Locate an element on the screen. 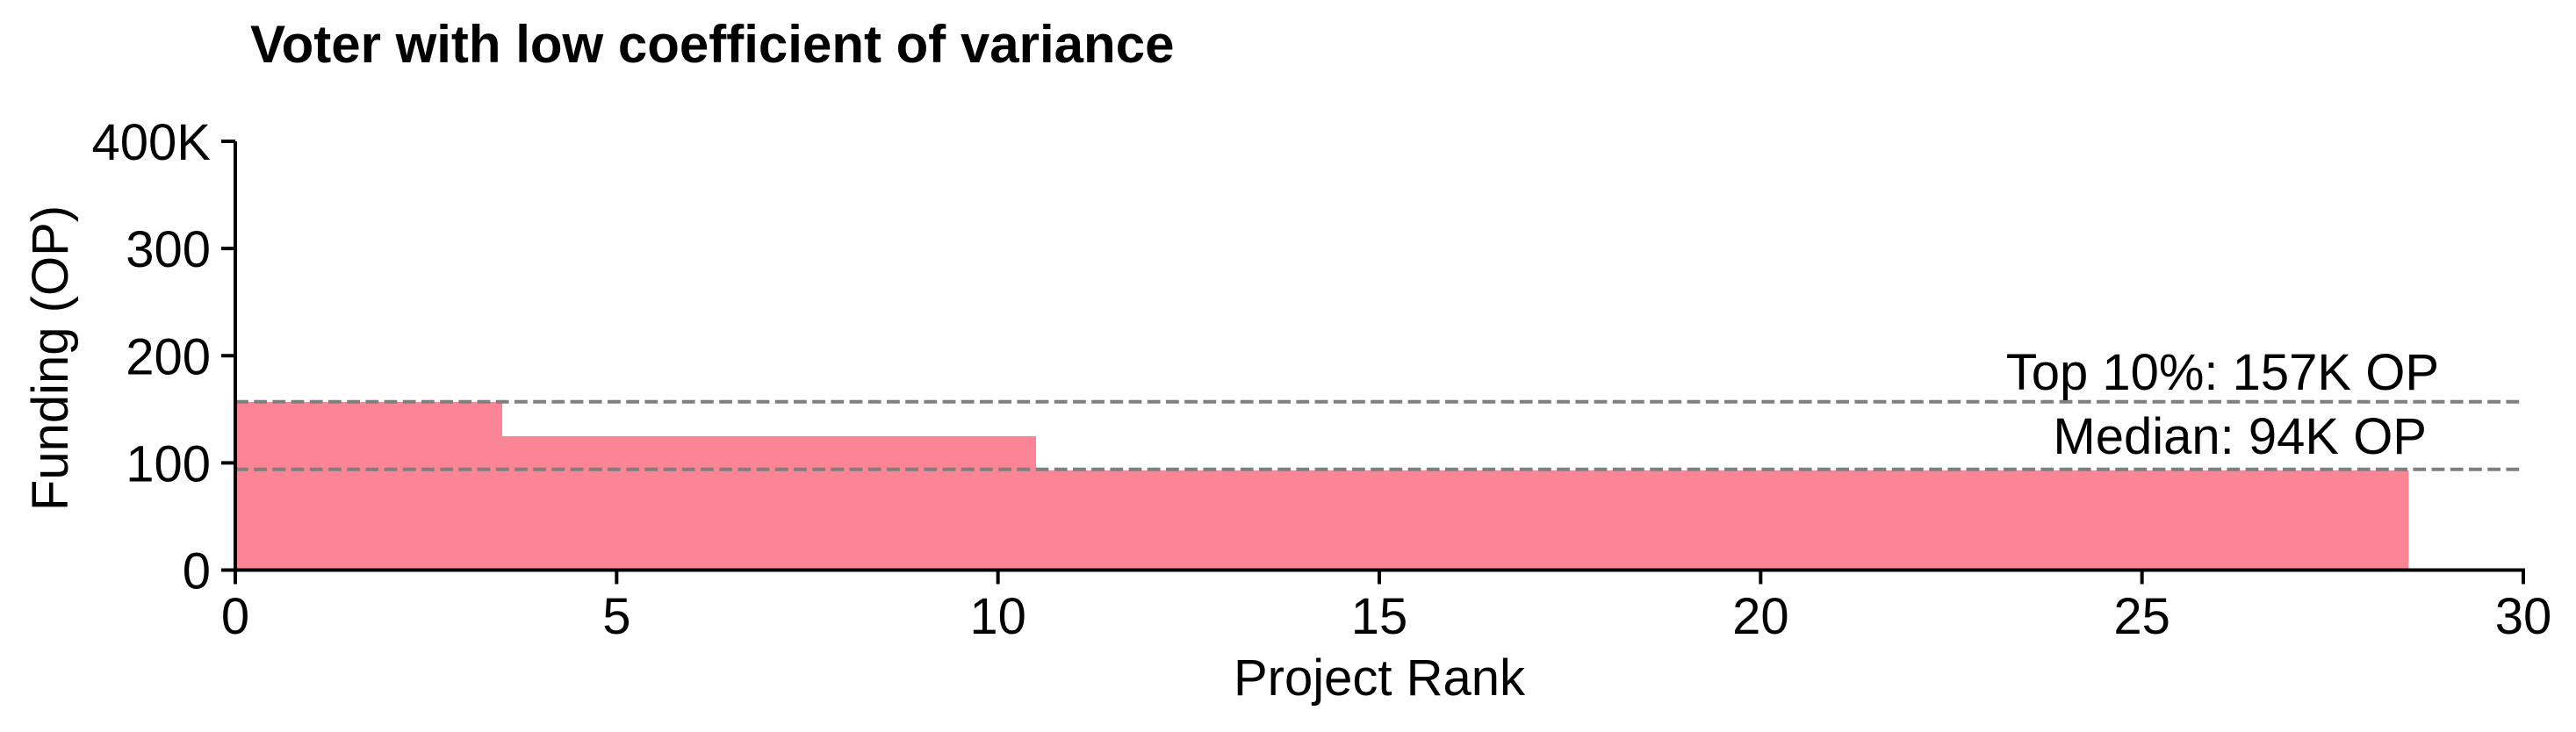 The height and width of the screenshot is (732, 2576). y-axis-label: Funding (OP) is located at coordinates (50, 358).